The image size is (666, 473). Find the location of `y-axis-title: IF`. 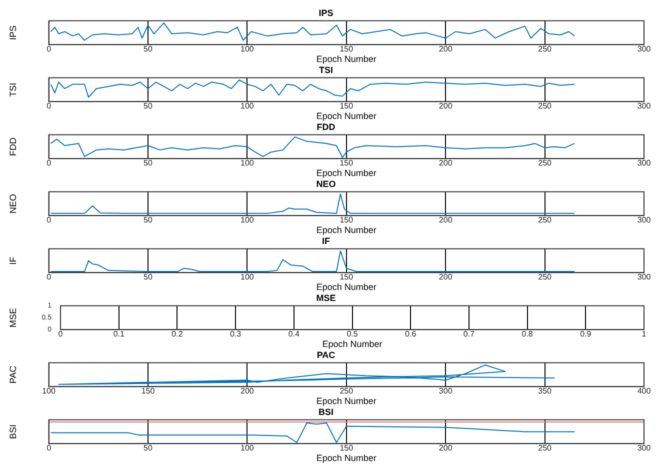

y-axis-title: IF is located at coordinates (13, 260).